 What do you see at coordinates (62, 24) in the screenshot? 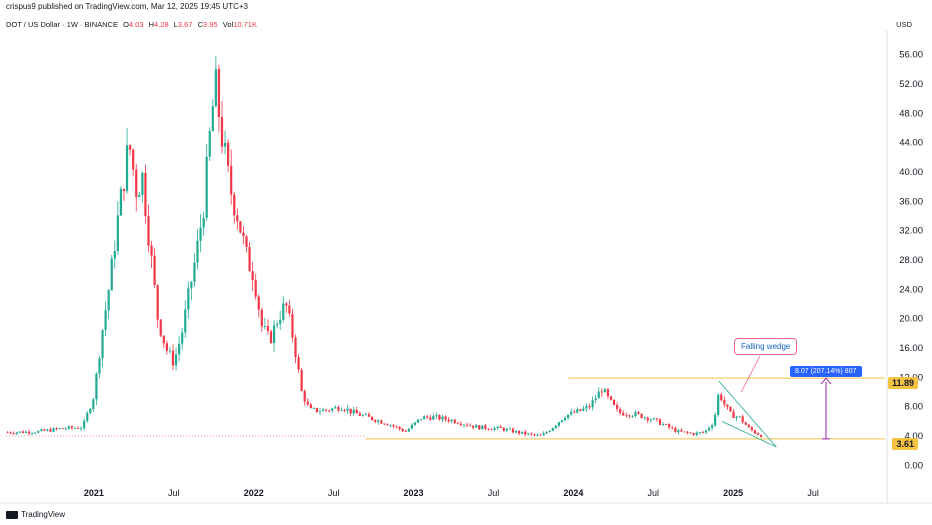
I see `symbol-name: DOT / US Dollar · 1W · BINANCE` at bounding box center [62, 24].